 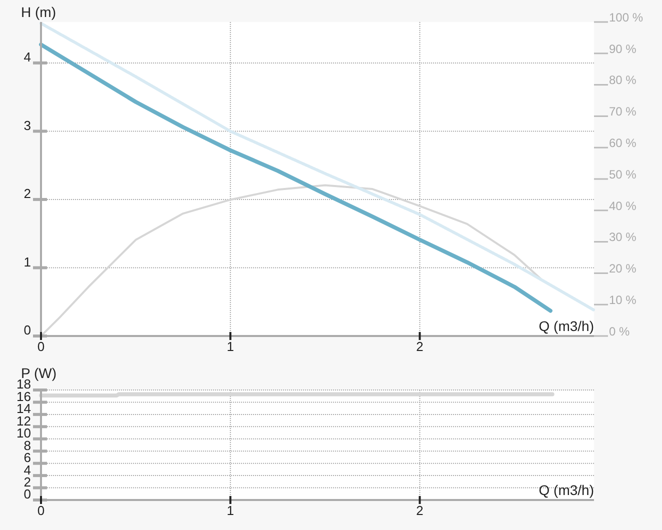 I want to click on y2-tick-label: 40 %, so click(x=623, y=205).